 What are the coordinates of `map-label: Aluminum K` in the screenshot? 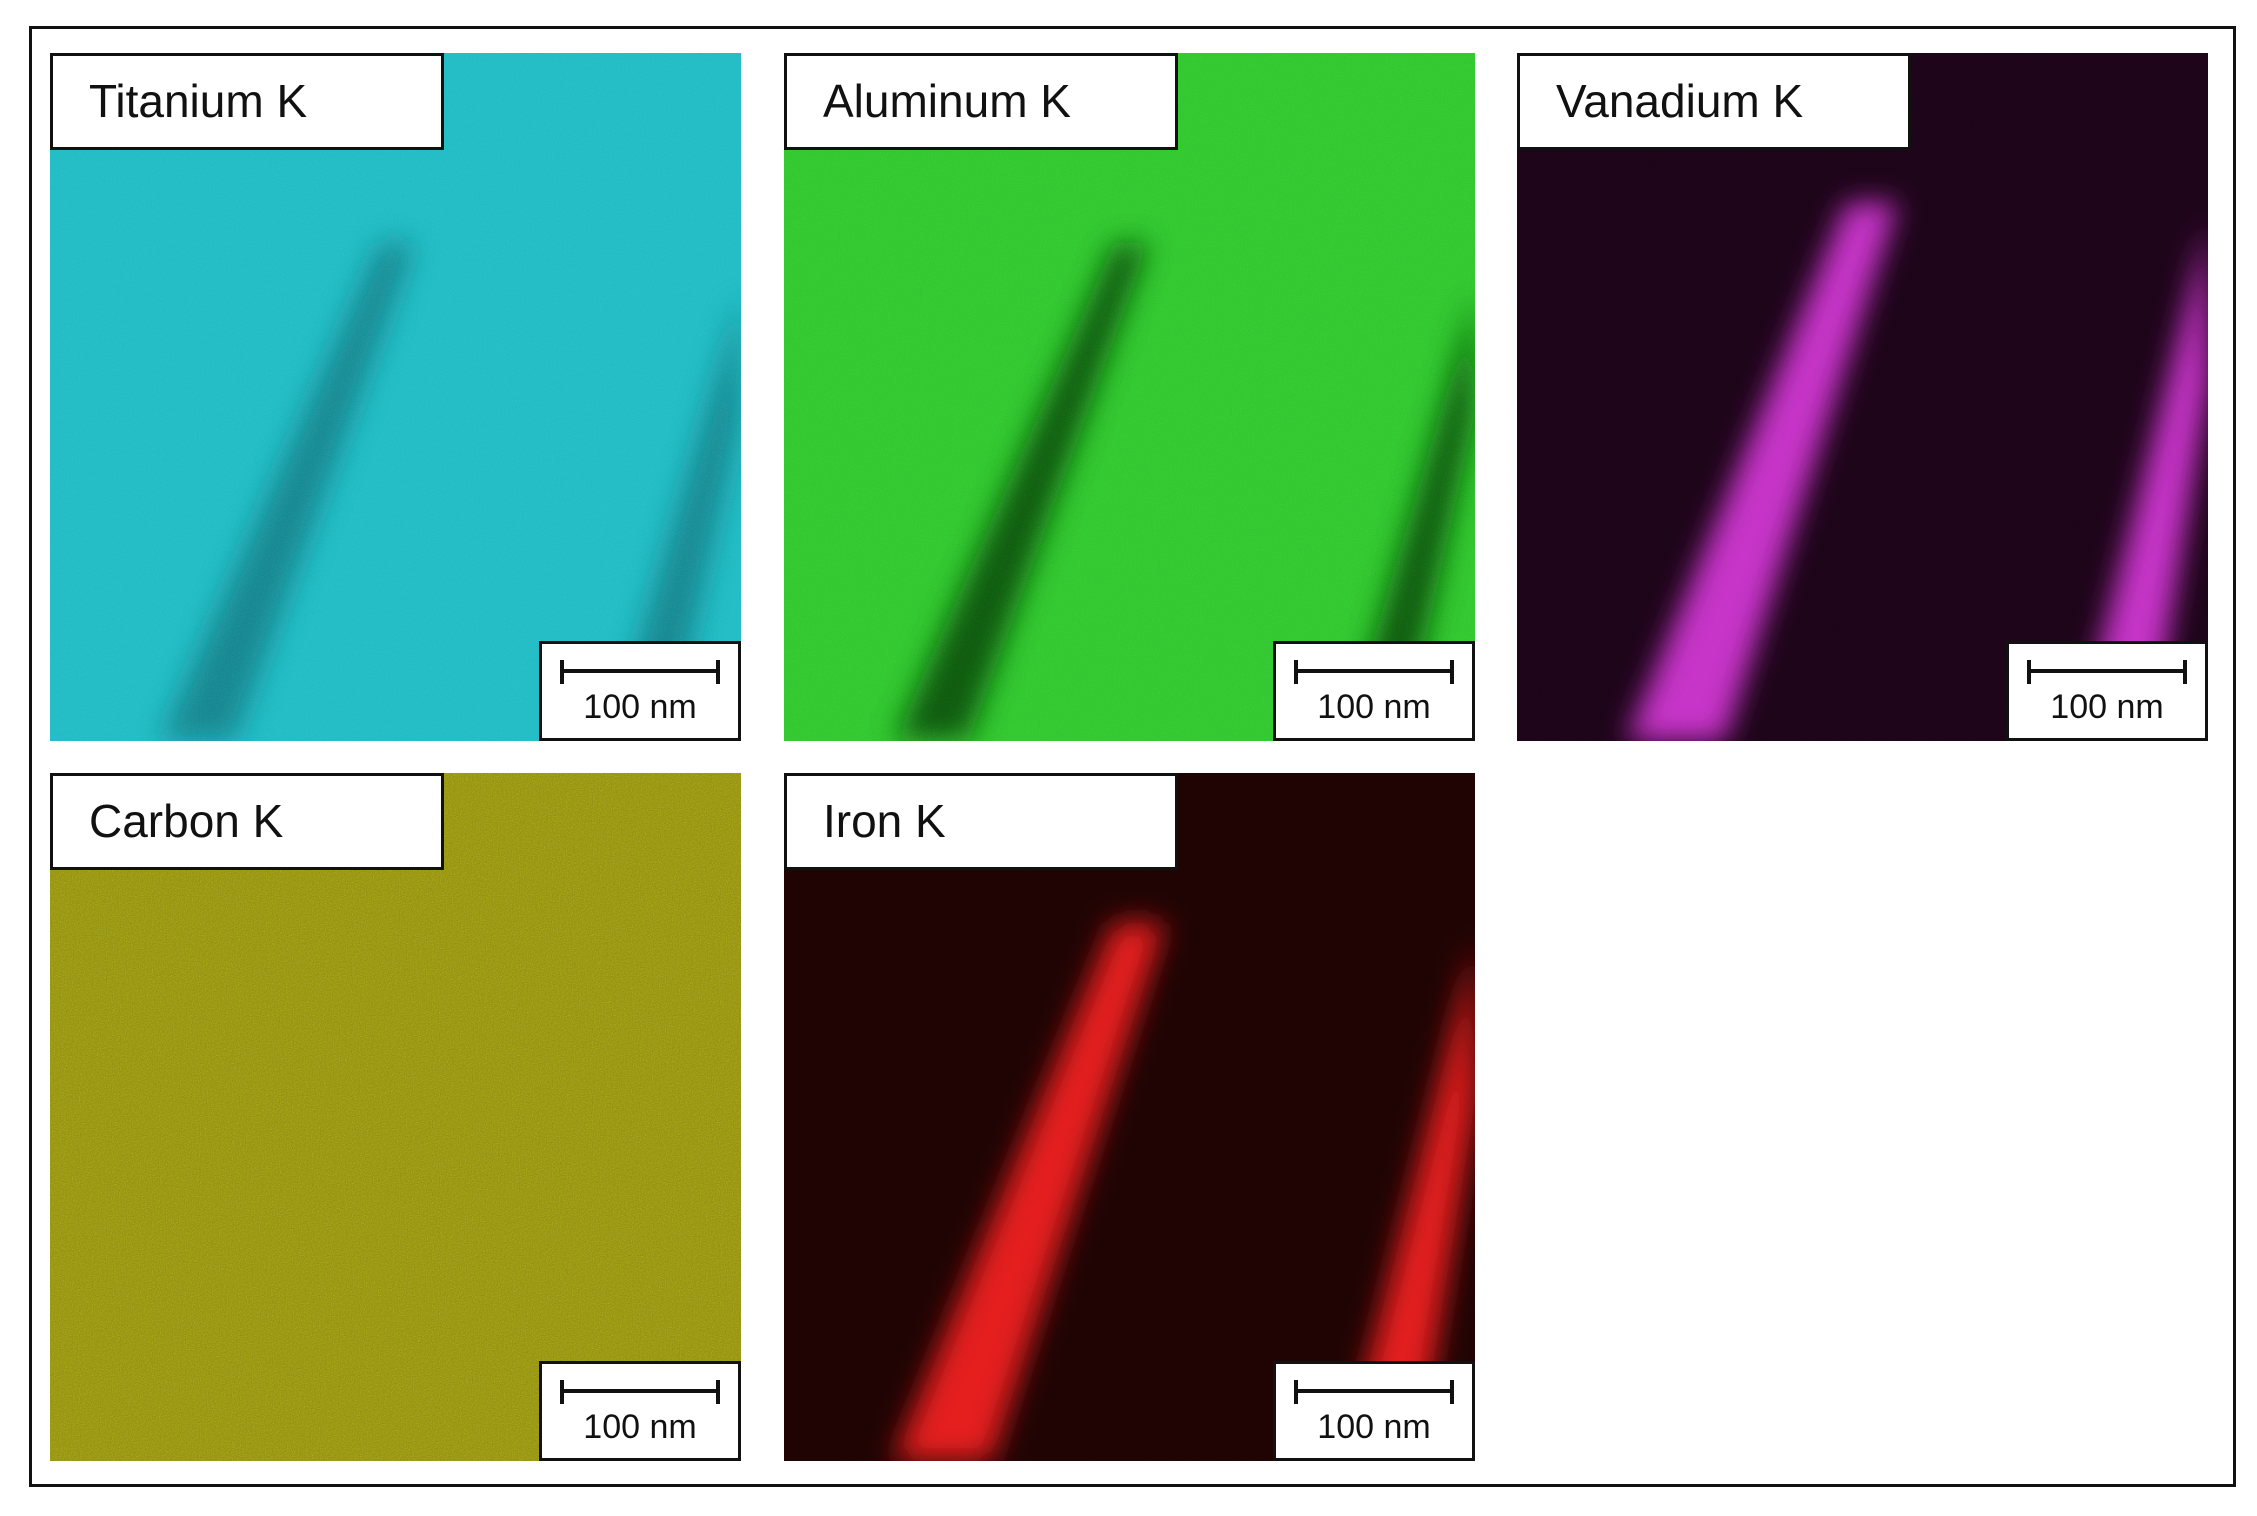 It's located at (981, 101).